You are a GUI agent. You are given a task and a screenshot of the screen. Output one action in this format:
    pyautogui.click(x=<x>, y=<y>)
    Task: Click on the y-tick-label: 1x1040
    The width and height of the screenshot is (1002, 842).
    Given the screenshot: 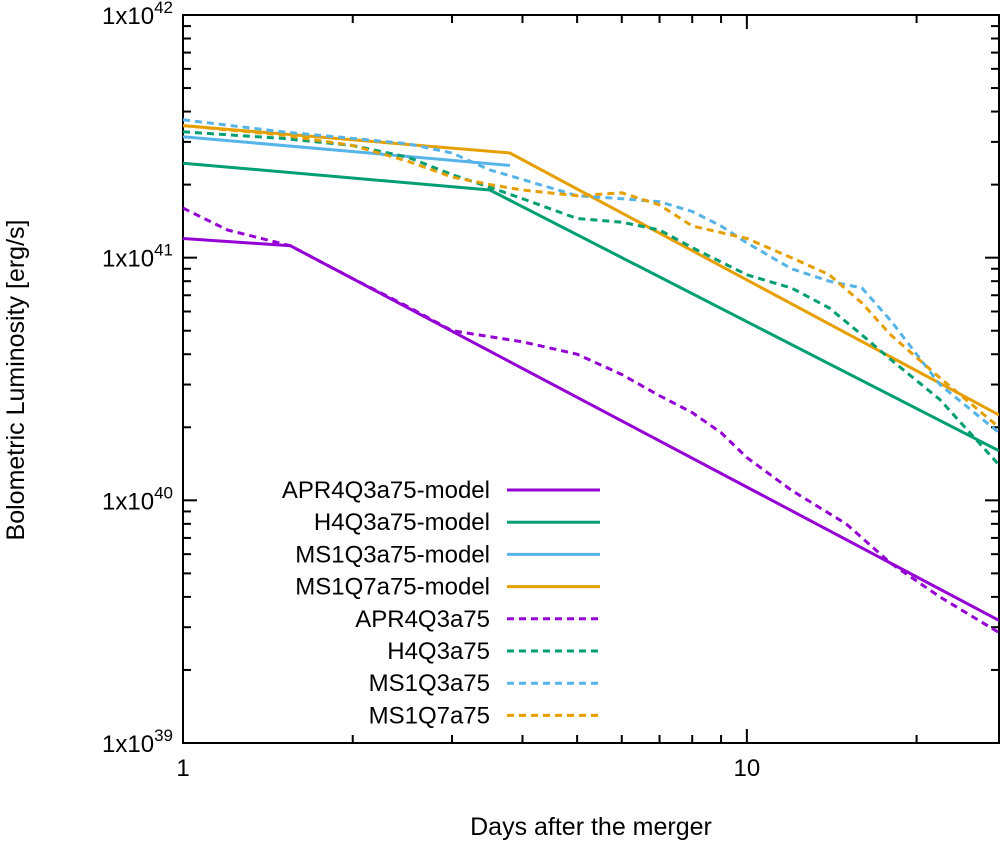 What is the action you would take?
    pyautogui.click(x=137, y=499)
    